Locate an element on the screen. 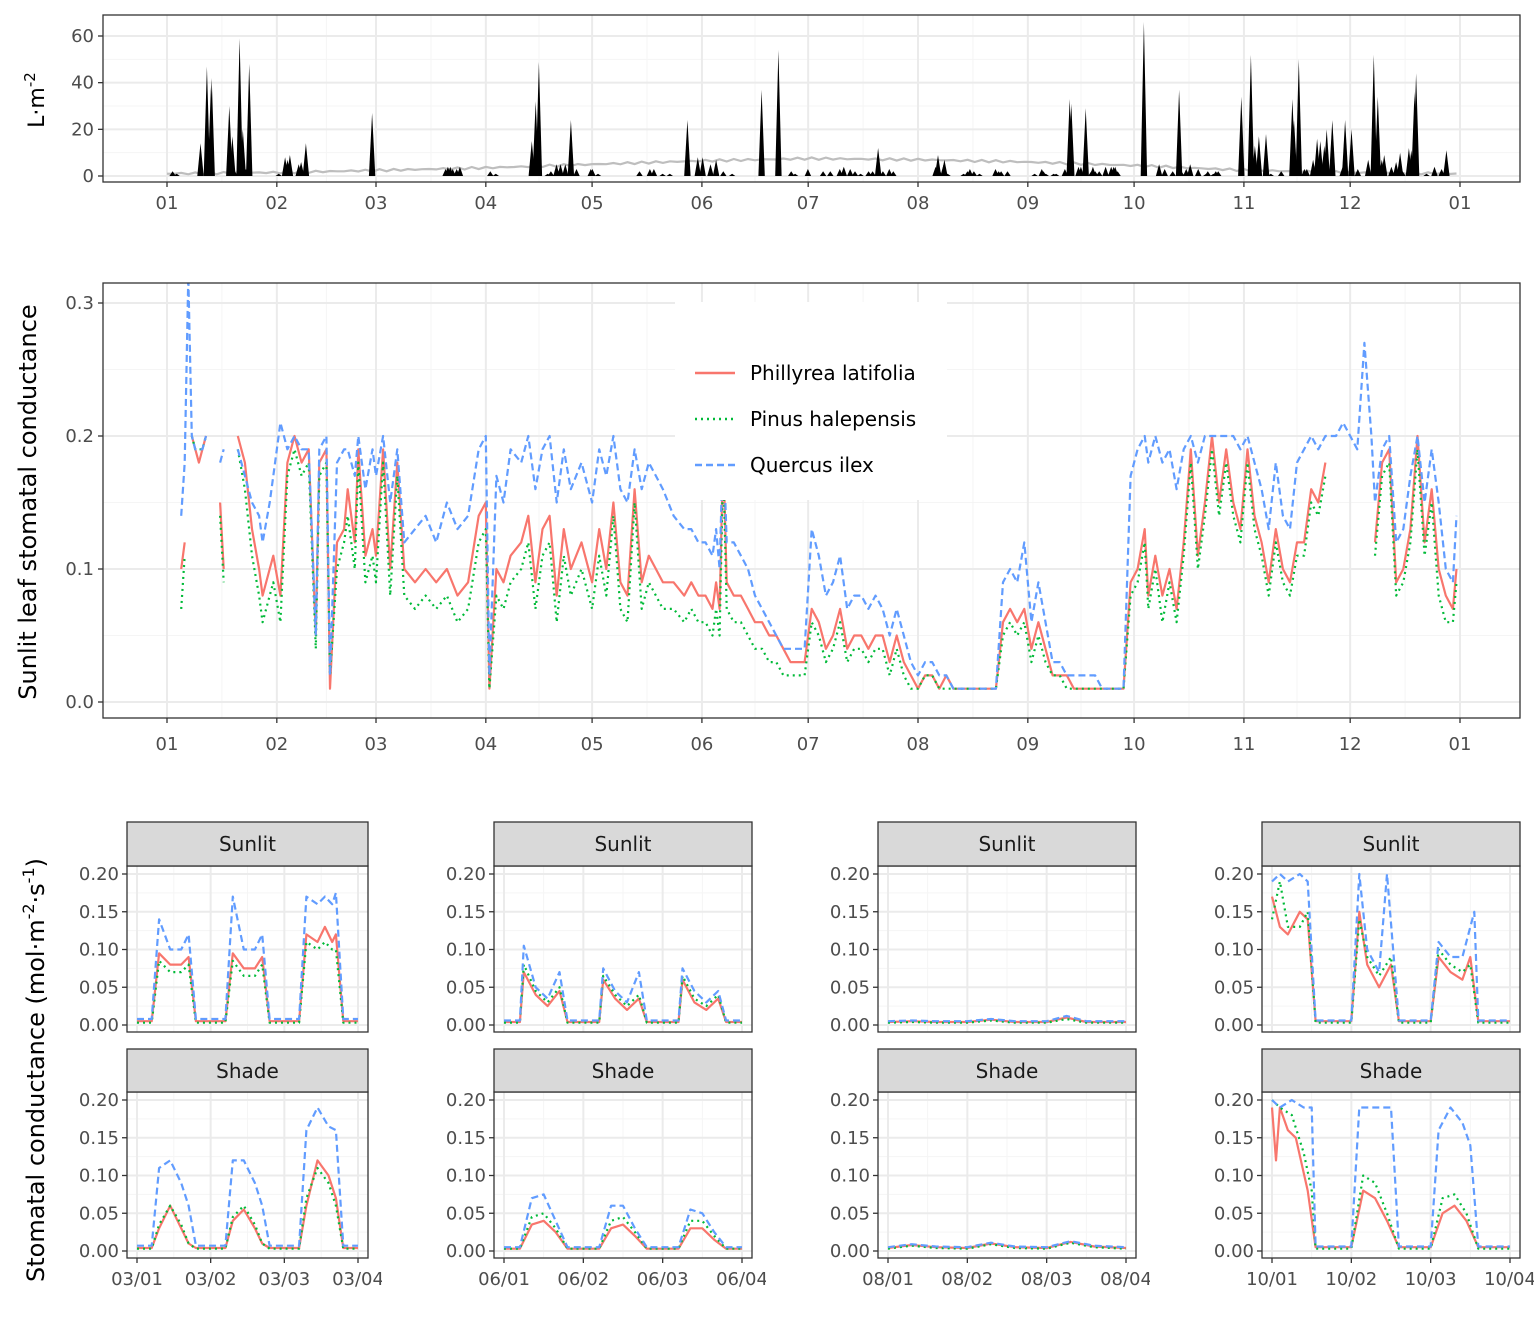 This screenshot has width=1536, height=1344. x-tick-label: 06 is located at coordinates (701, 203).